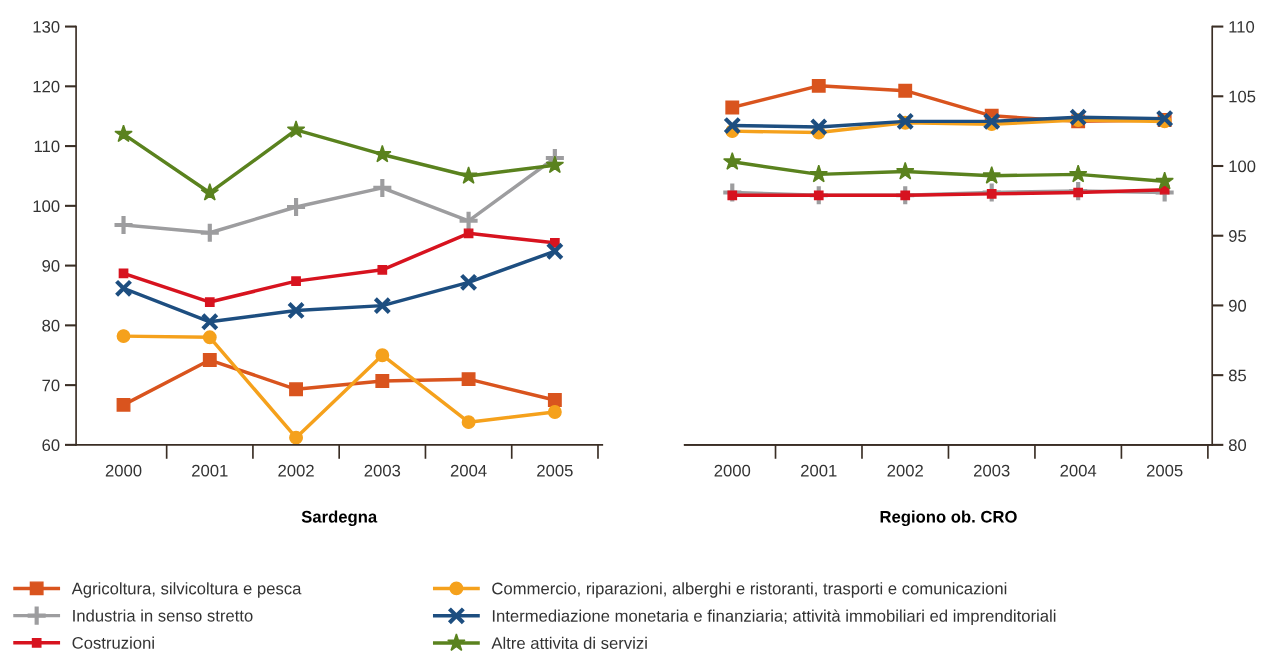 Image resolution: width=1268 pixels, height=664 pixels. Describe the element at coordinates (47, 146) in the screenshot. I see `y-tick-label: 110` at that location.